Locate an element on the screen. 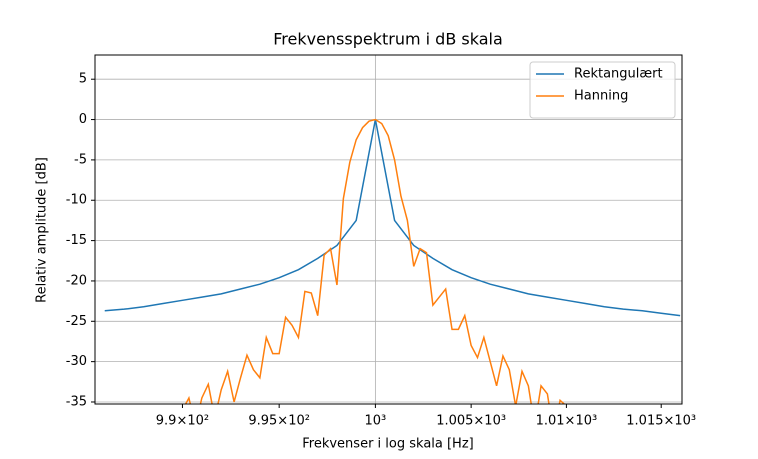 This screenshot has height=459, width=758. legend: Rektangulært Hanning is located at coordinates (602, 90).